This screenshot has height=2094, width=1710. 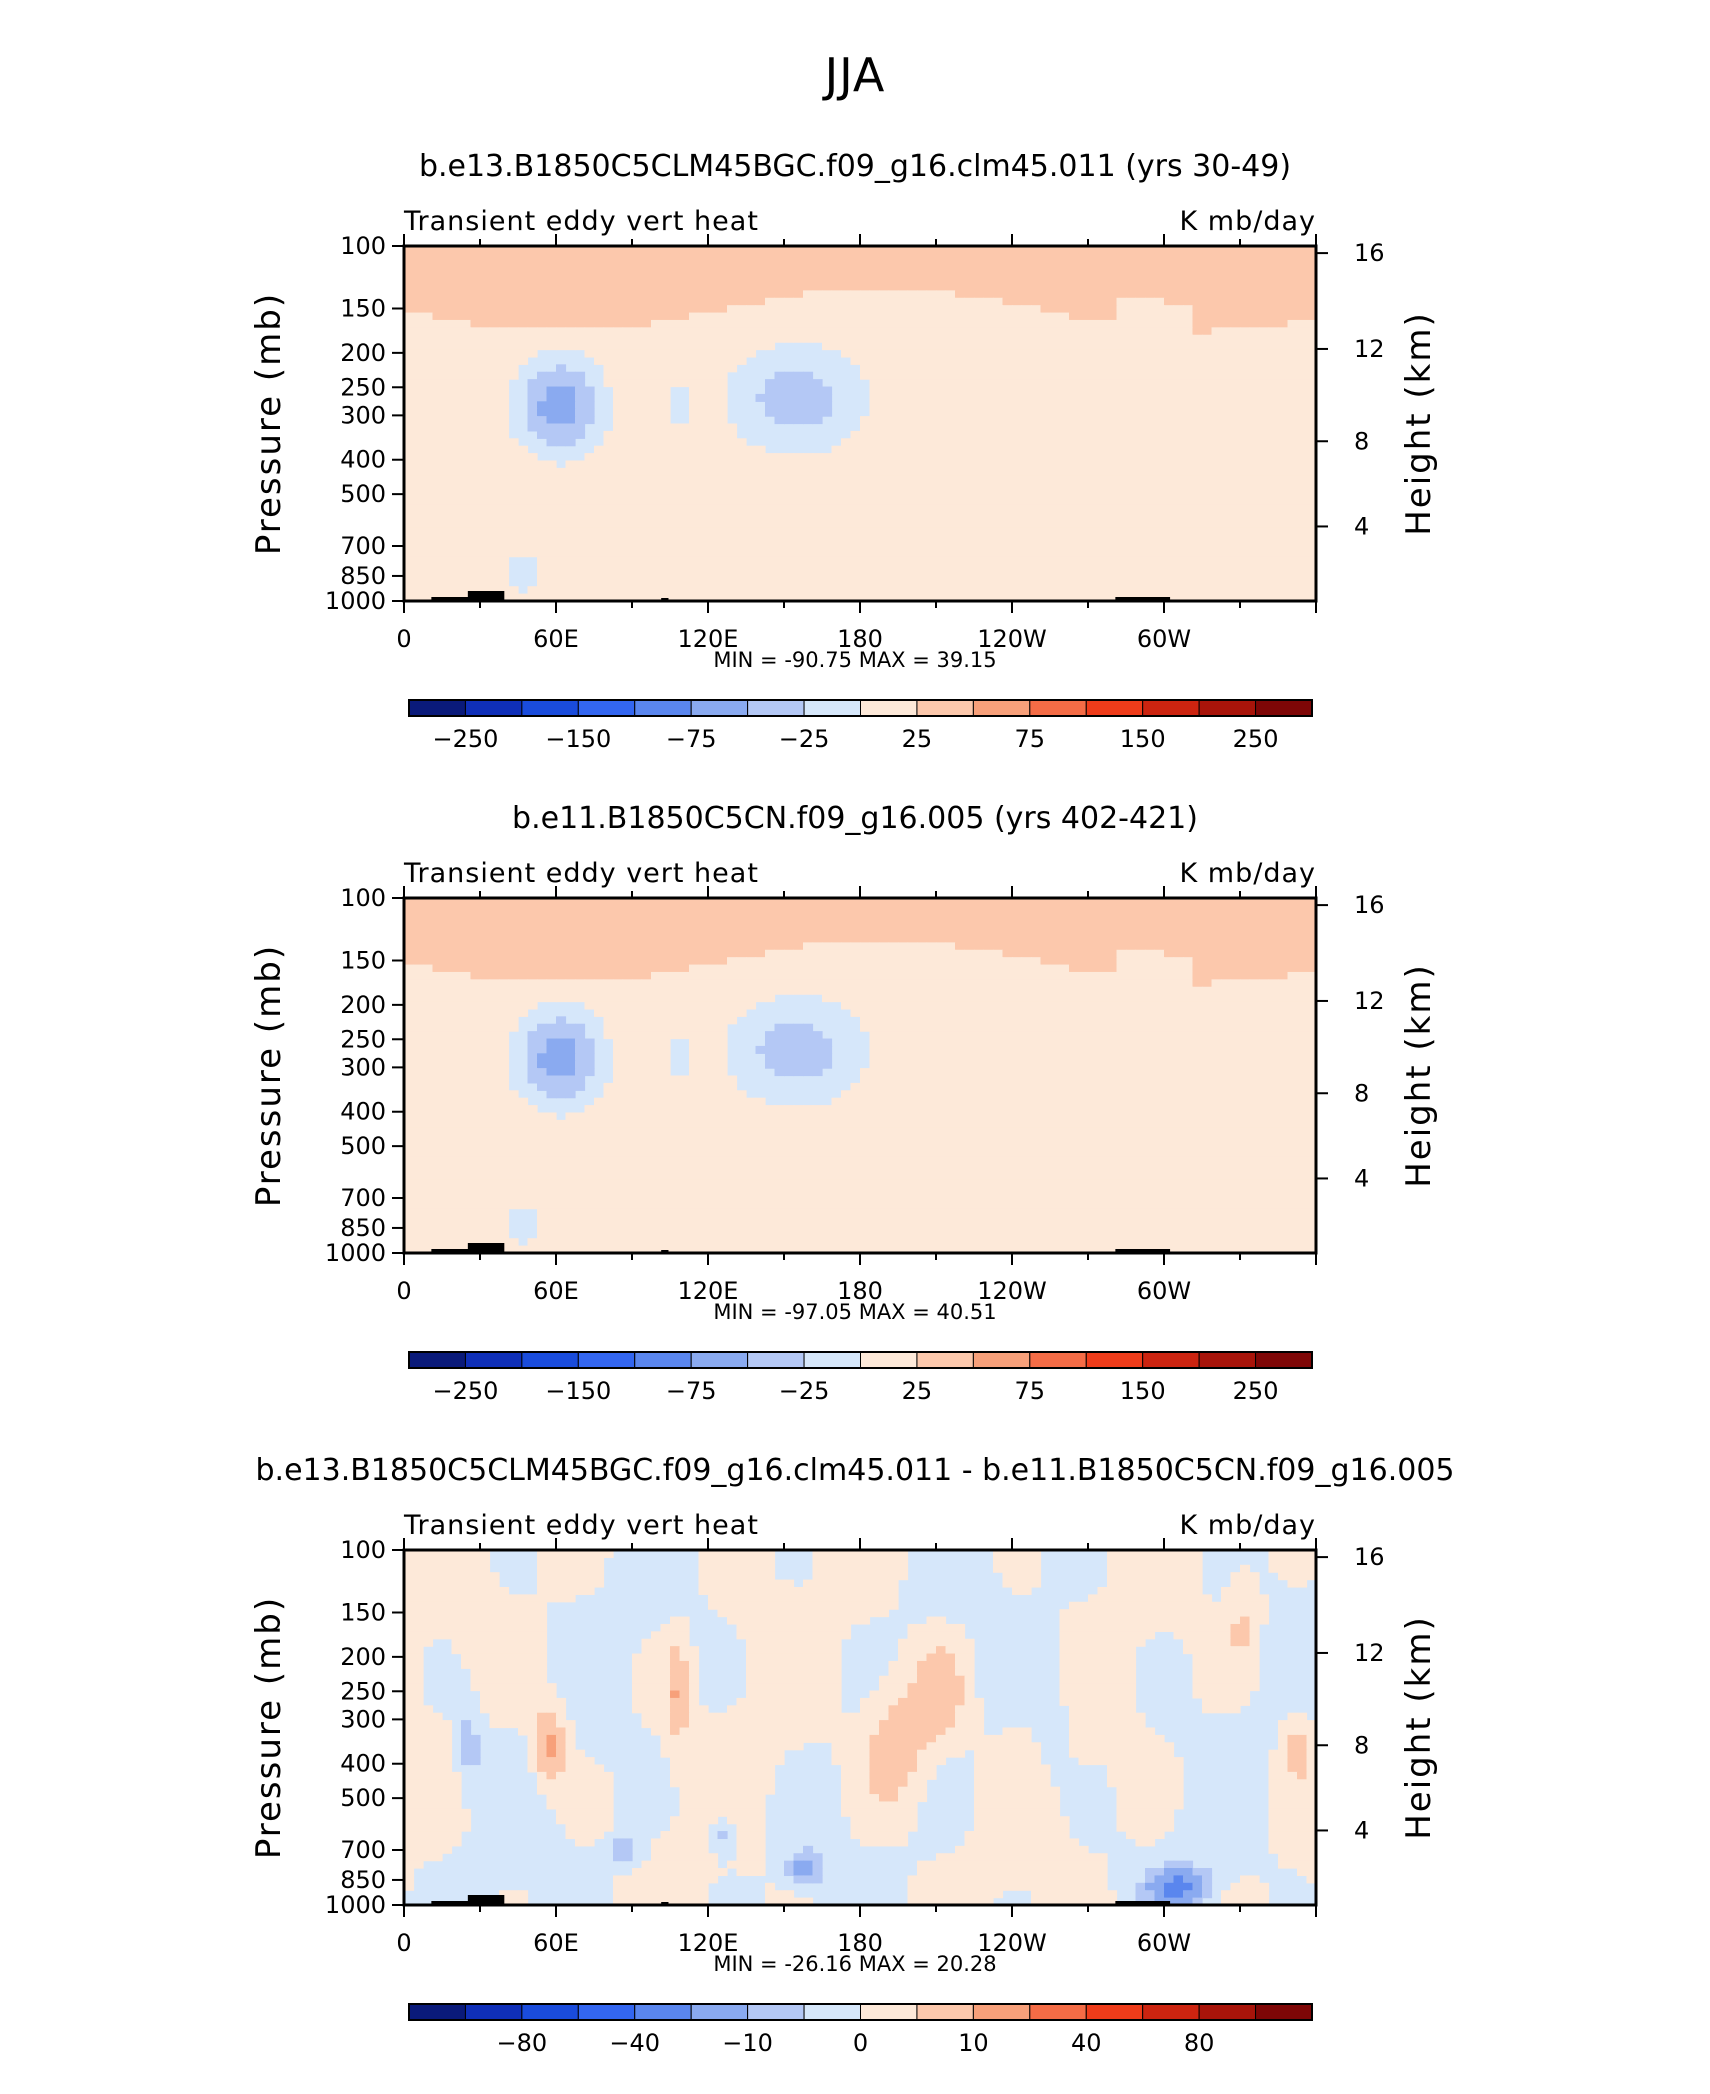 I want to click on left-string: Transient eddy vert heat, so click(x=581, y=221).